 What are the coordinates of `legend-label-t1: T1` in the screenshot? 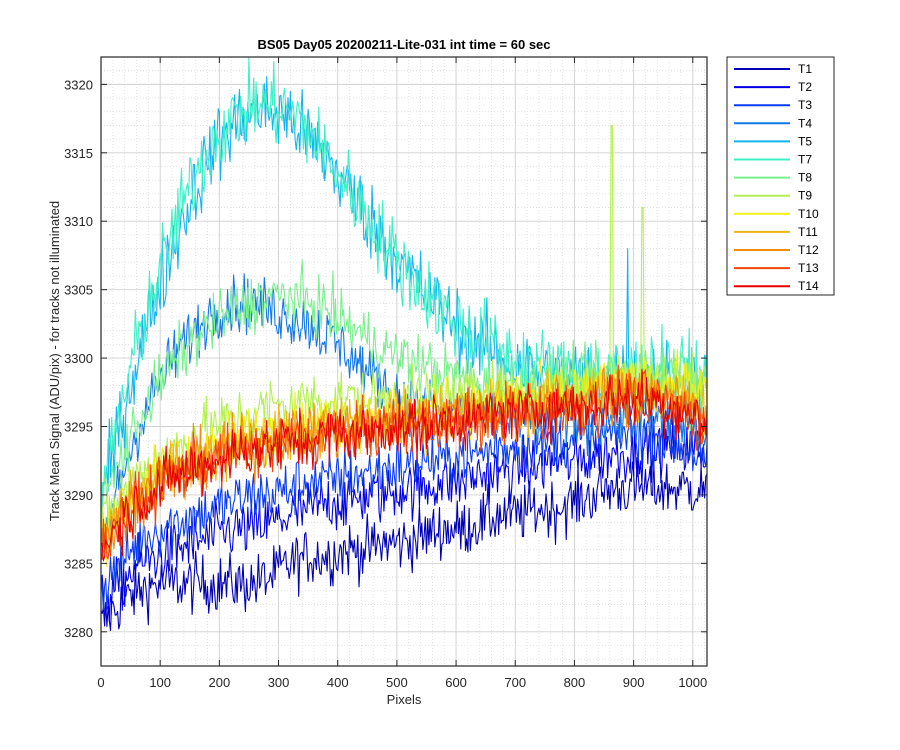 It's located at (805, 69).